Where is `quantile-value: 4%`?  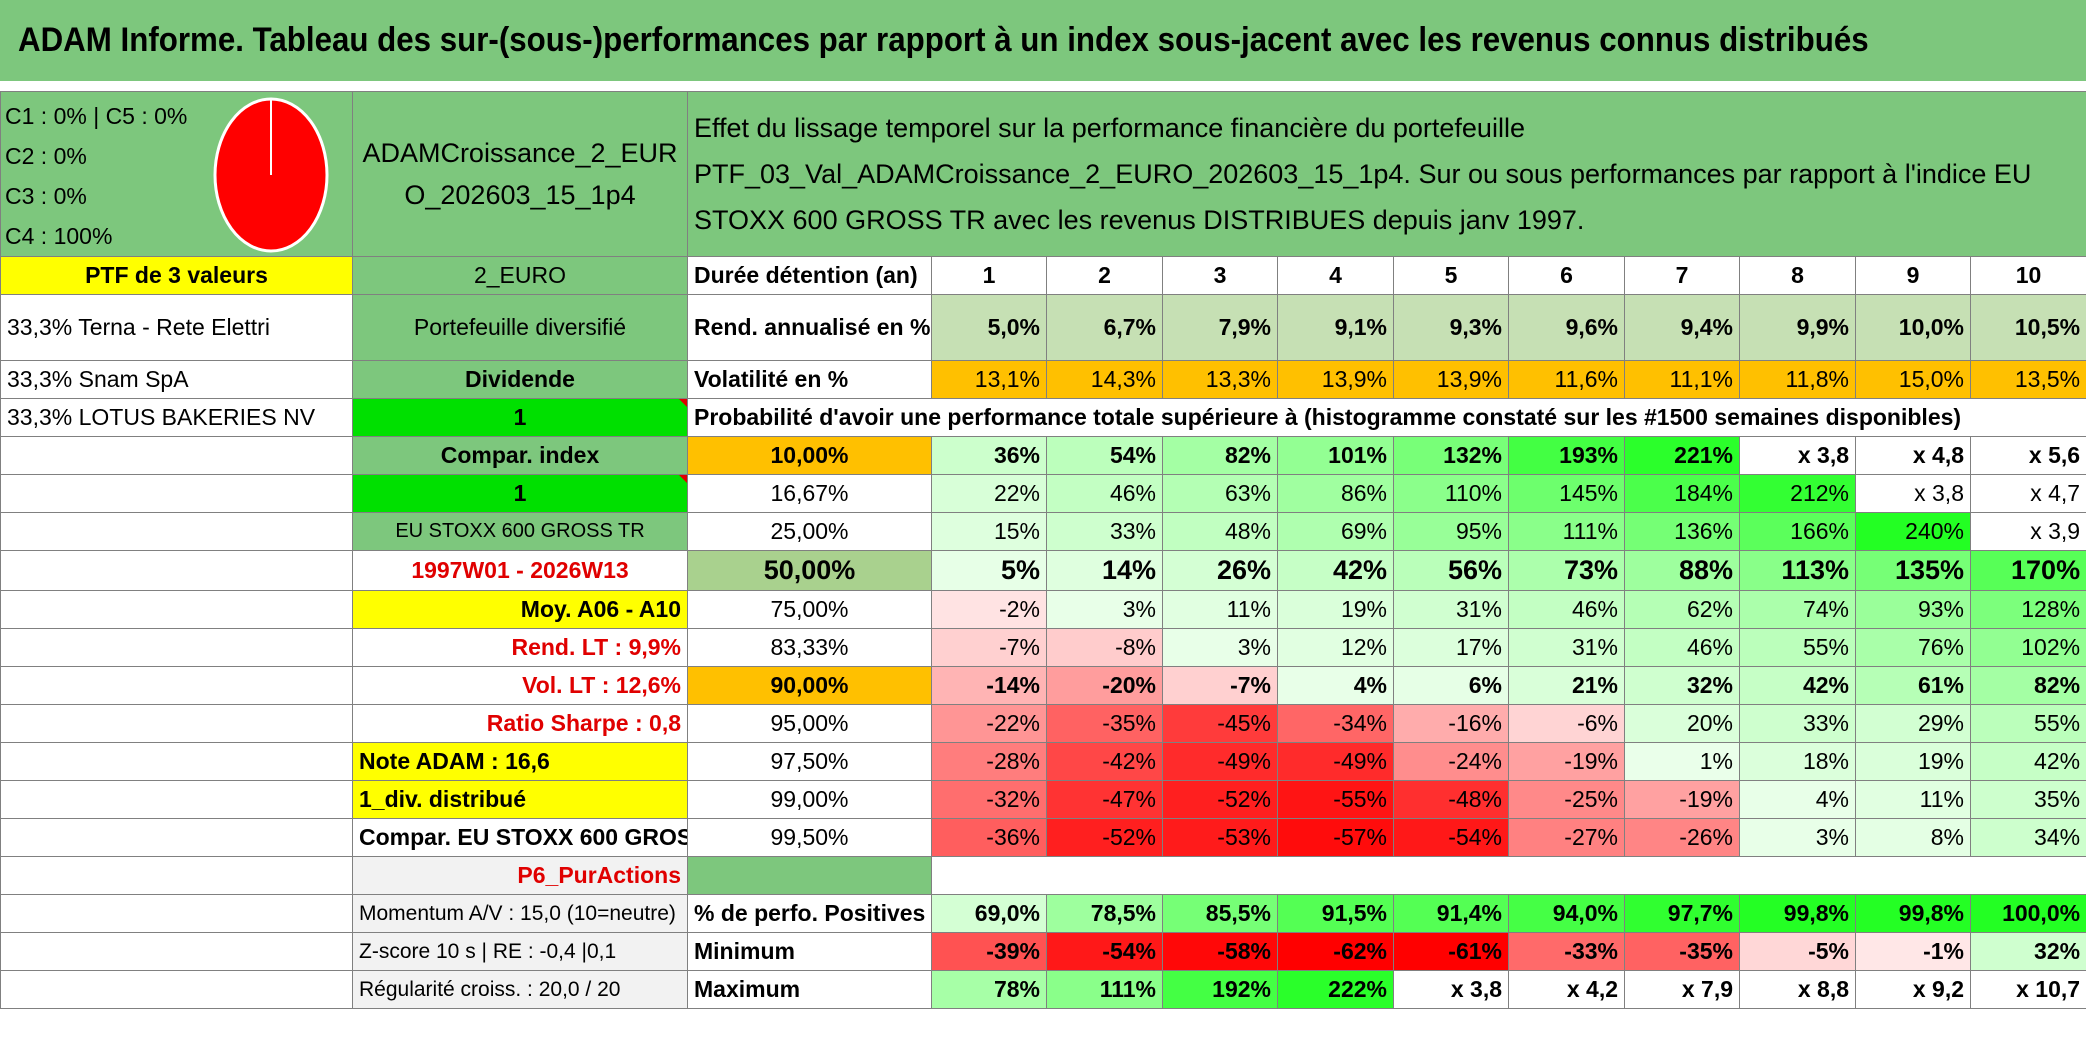 quantile-value: 4% is located at coordinates (1797, 799).